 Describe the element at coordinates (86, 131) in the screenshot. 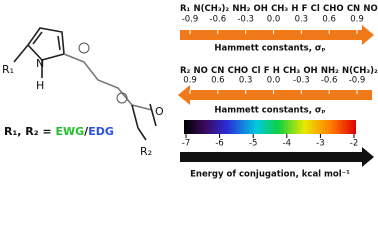

I see `note-slash: /` at that location.